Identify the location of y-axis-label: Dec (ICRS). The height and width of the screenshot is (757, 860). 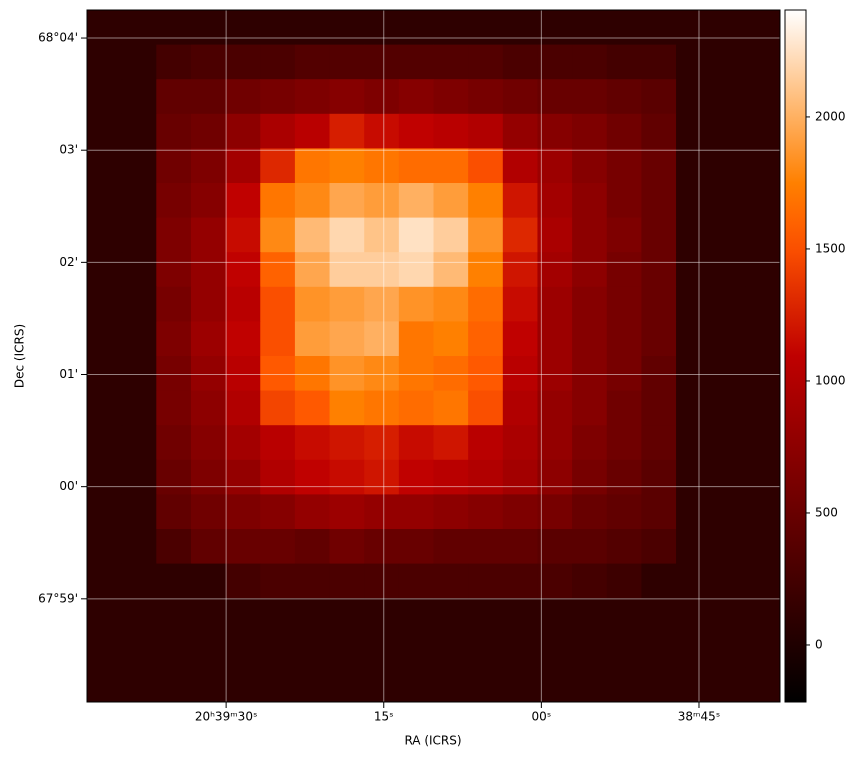
(20, 356).